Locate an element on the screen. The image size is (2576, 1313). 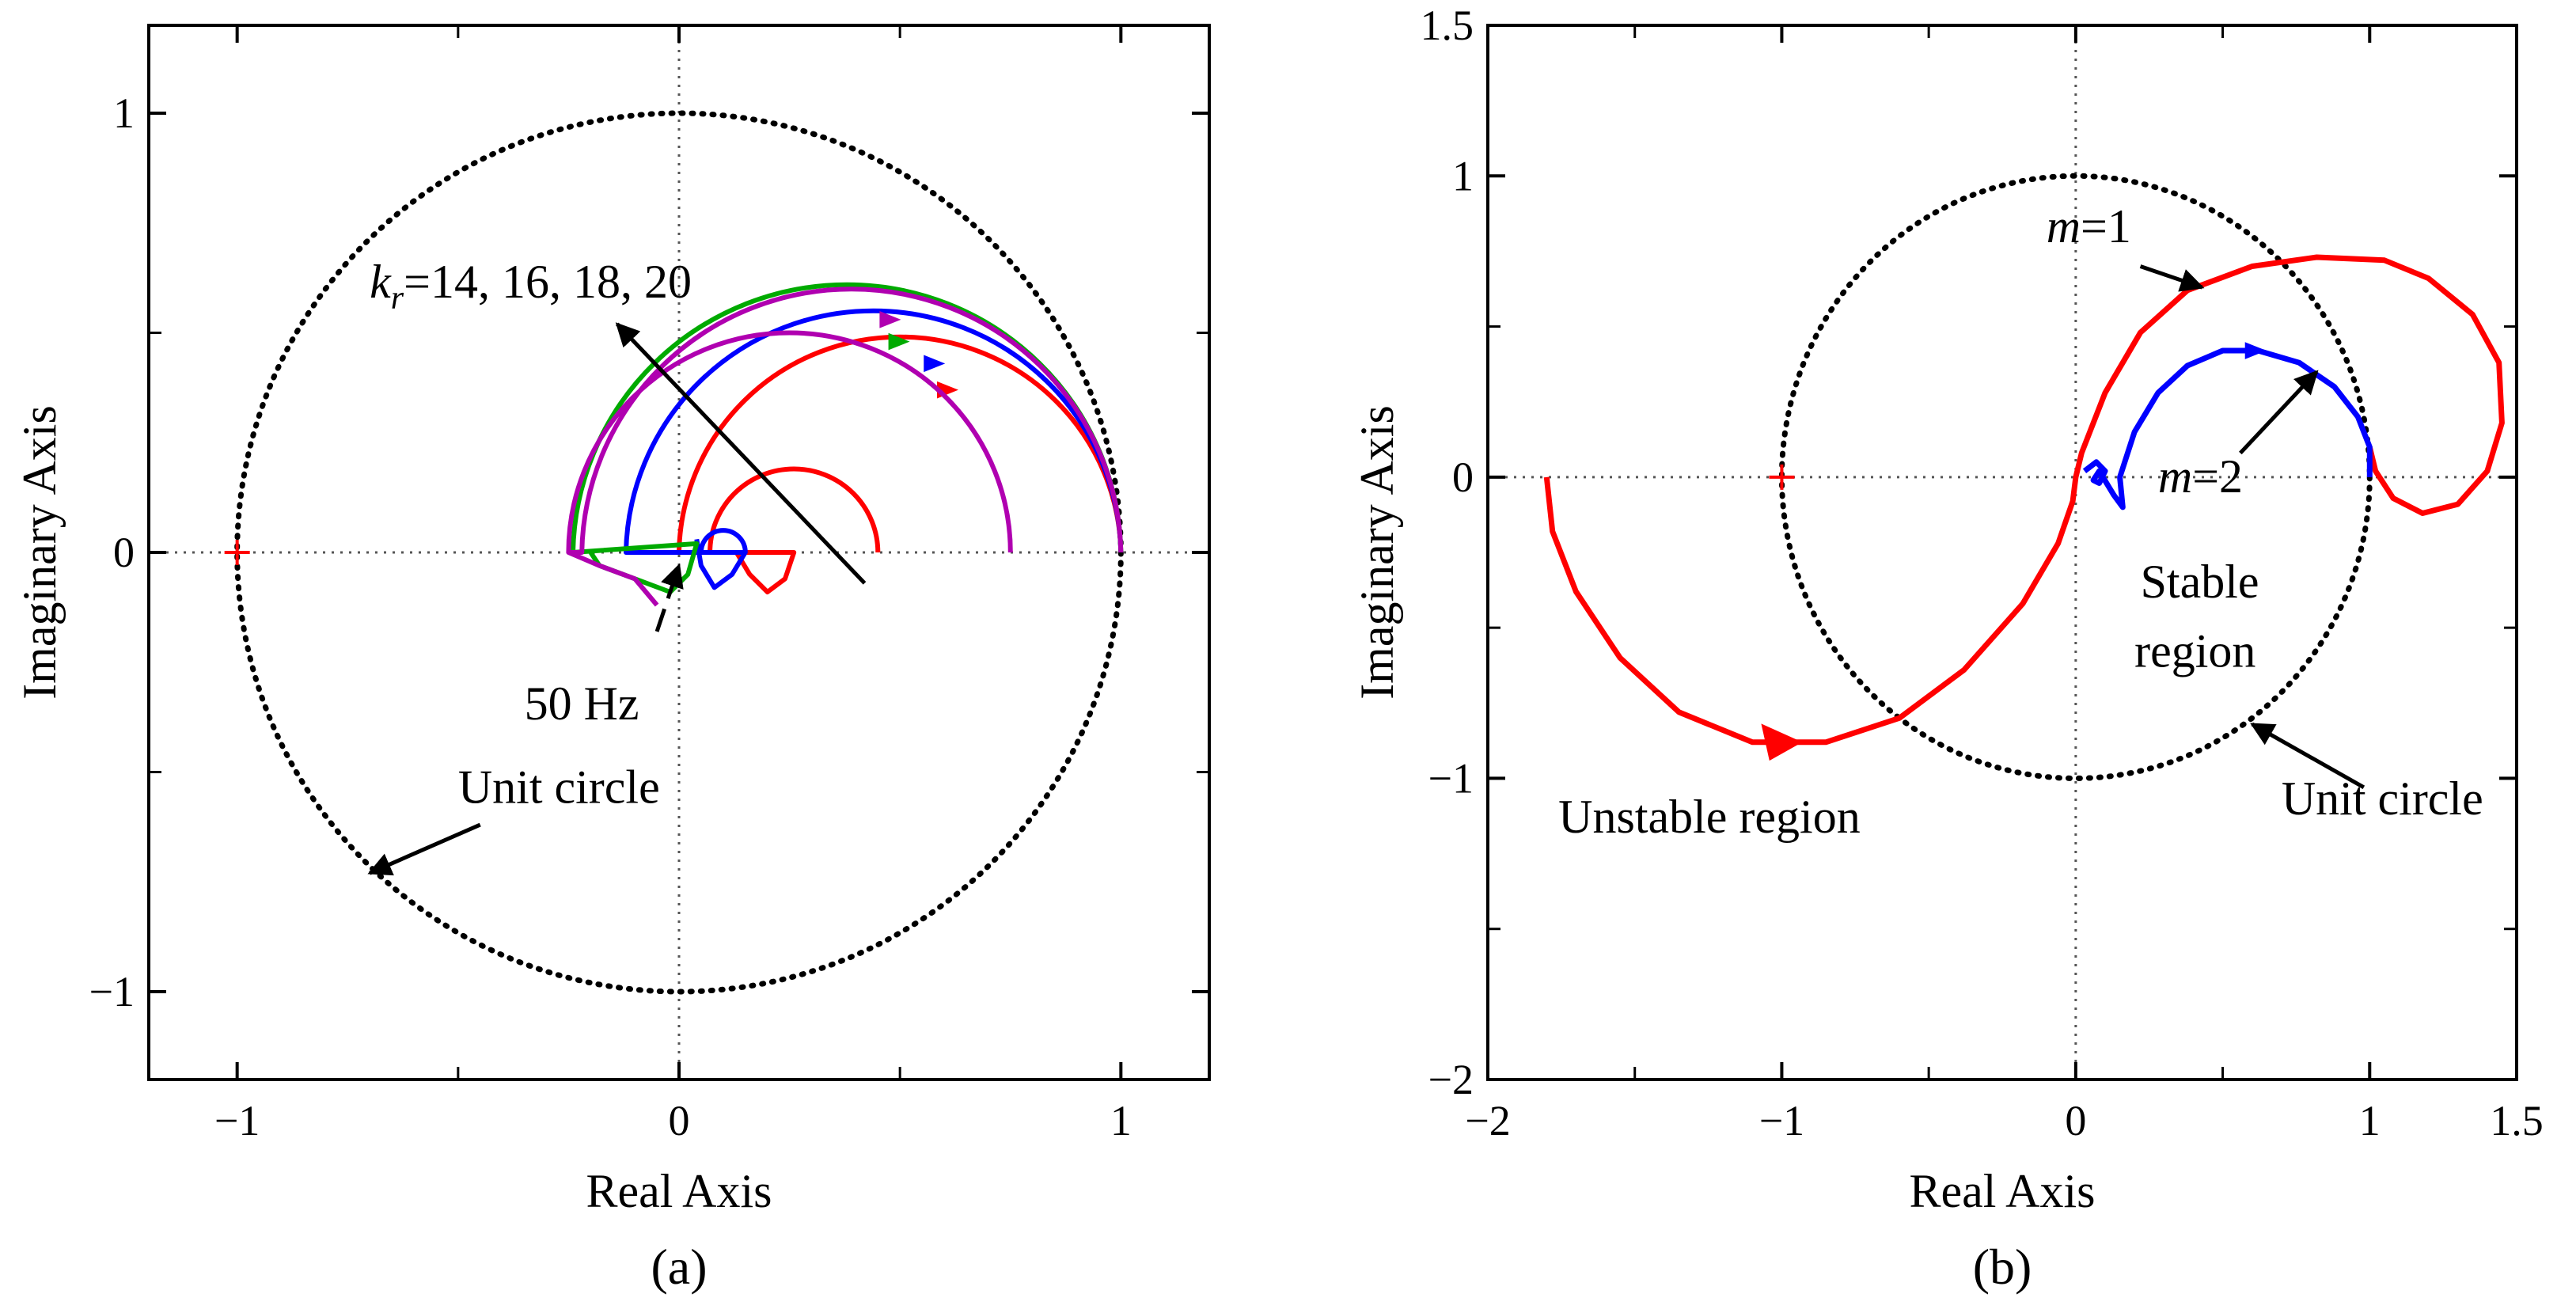
x-tick-label: −2 is located at coordinates (1487, 1120).